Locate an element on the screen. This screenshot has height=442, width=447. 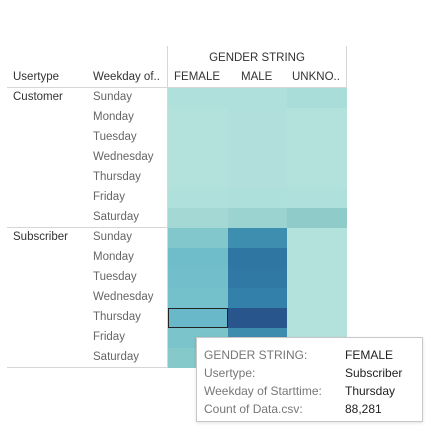
tooltip-value: Thursday is located at coordinates (370, 391).